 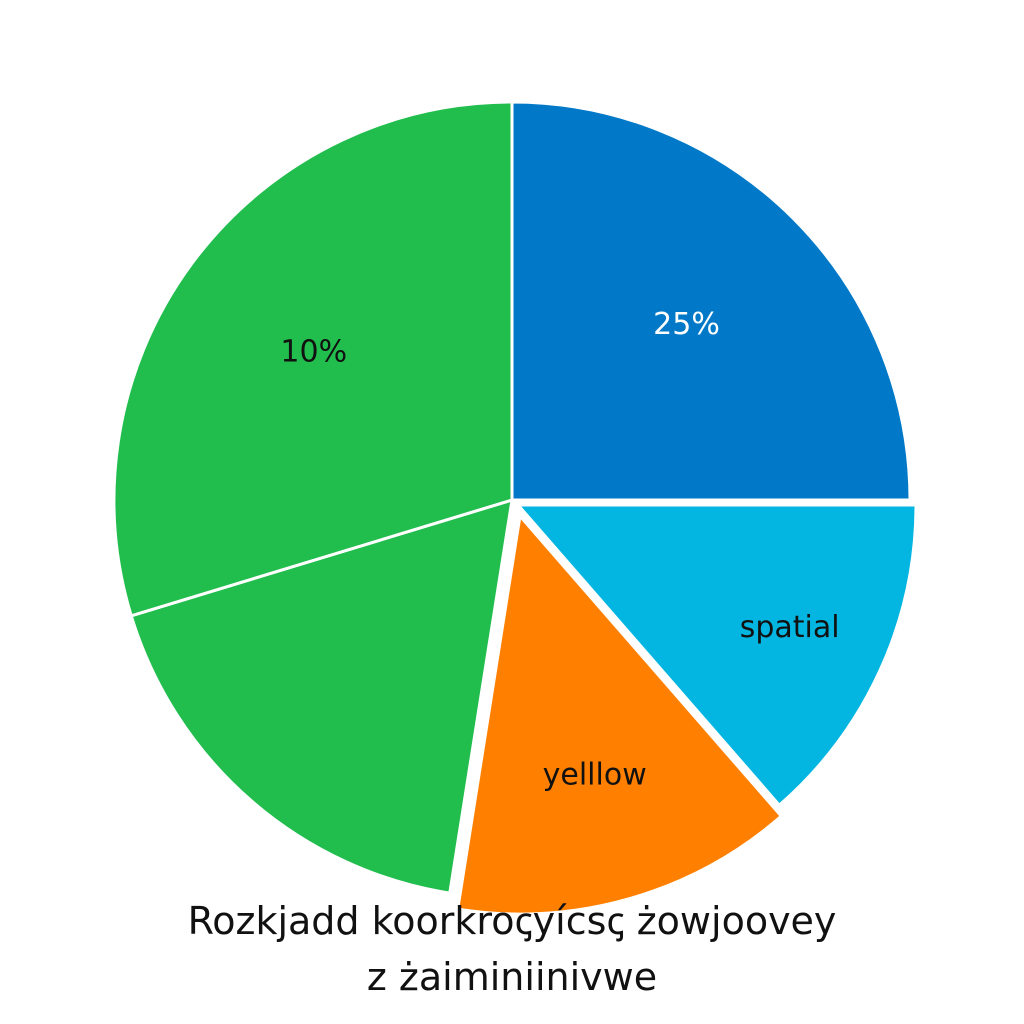 I want to click on chart-title-line-2: z żaiminiinivwe, so click(x=512, y=977).